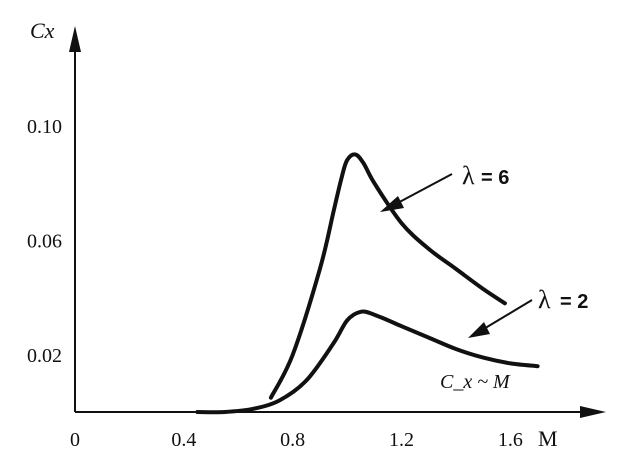  Describe the element at coordinates (510, 440) in the screenshot. I see `x-tick-label: 1.6` at that location.